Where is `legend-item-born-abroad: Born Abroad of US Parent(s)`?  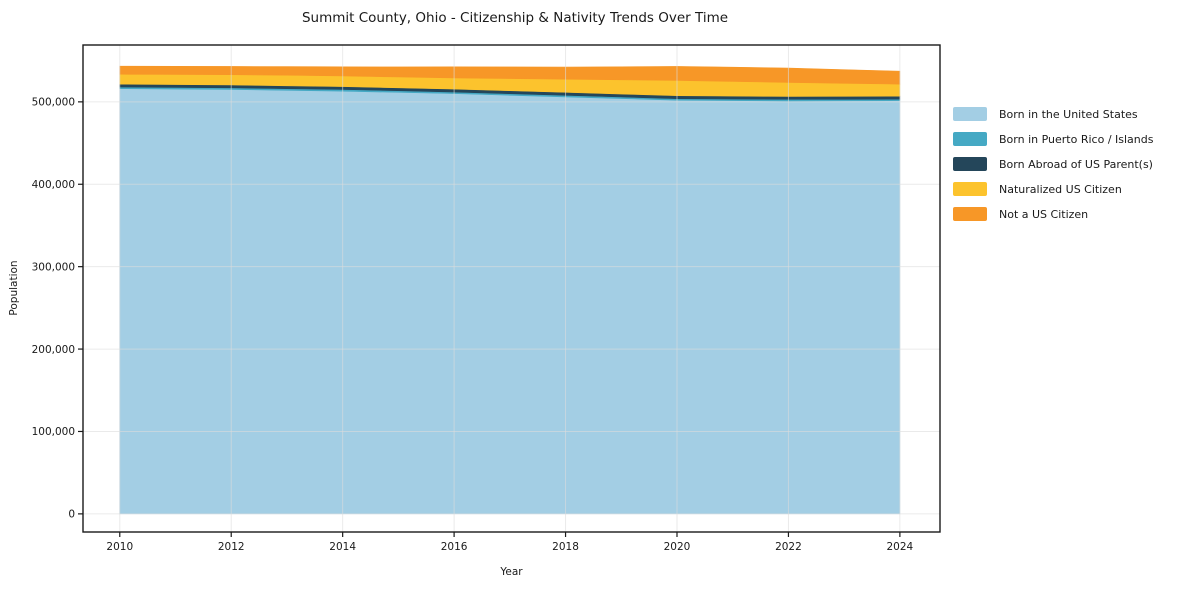
legend-item-born-abroad: Born Abroad of US Parent(s) is located at coordinates (1053, 164).